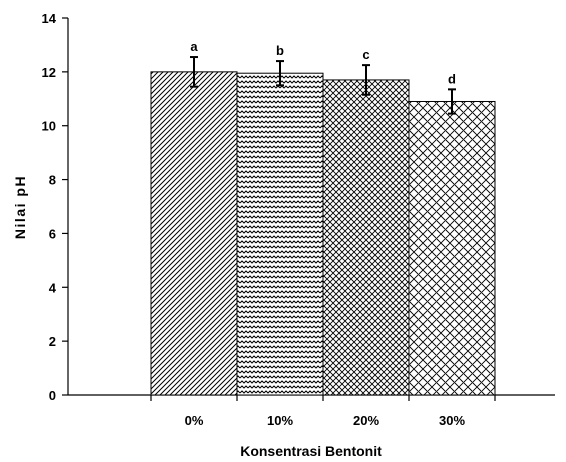 The image size is (566, 462). Describe the element at coordinates (366, 420) in the screenshot. I see `x-tick-label: 20%` at that location.